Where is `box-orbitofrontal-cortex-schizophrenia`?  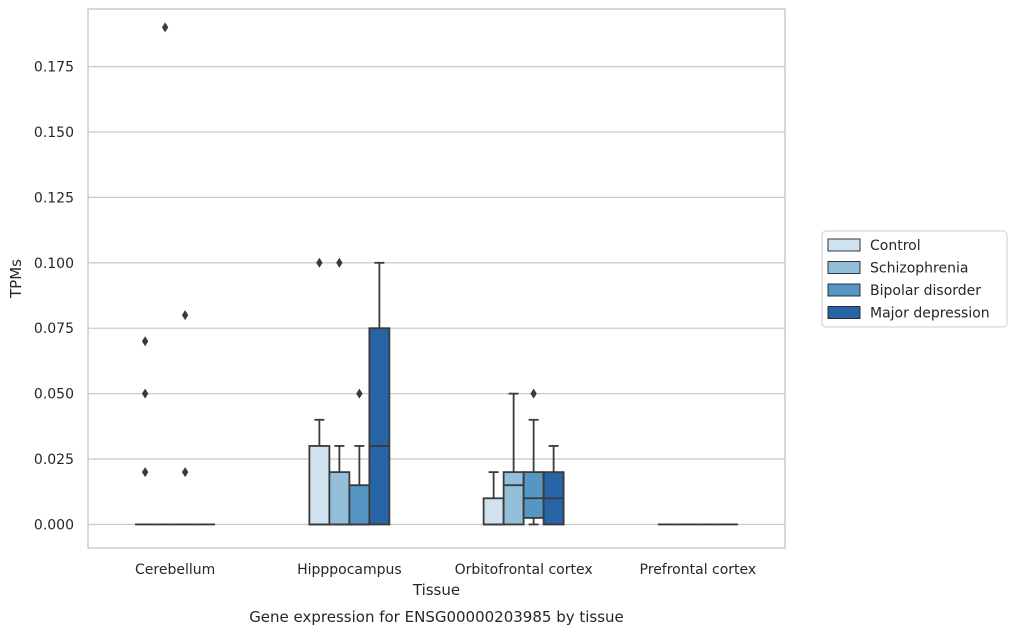
box-orbitofrontal-cortex-schizophrenia is located at coordinates (513, 459).